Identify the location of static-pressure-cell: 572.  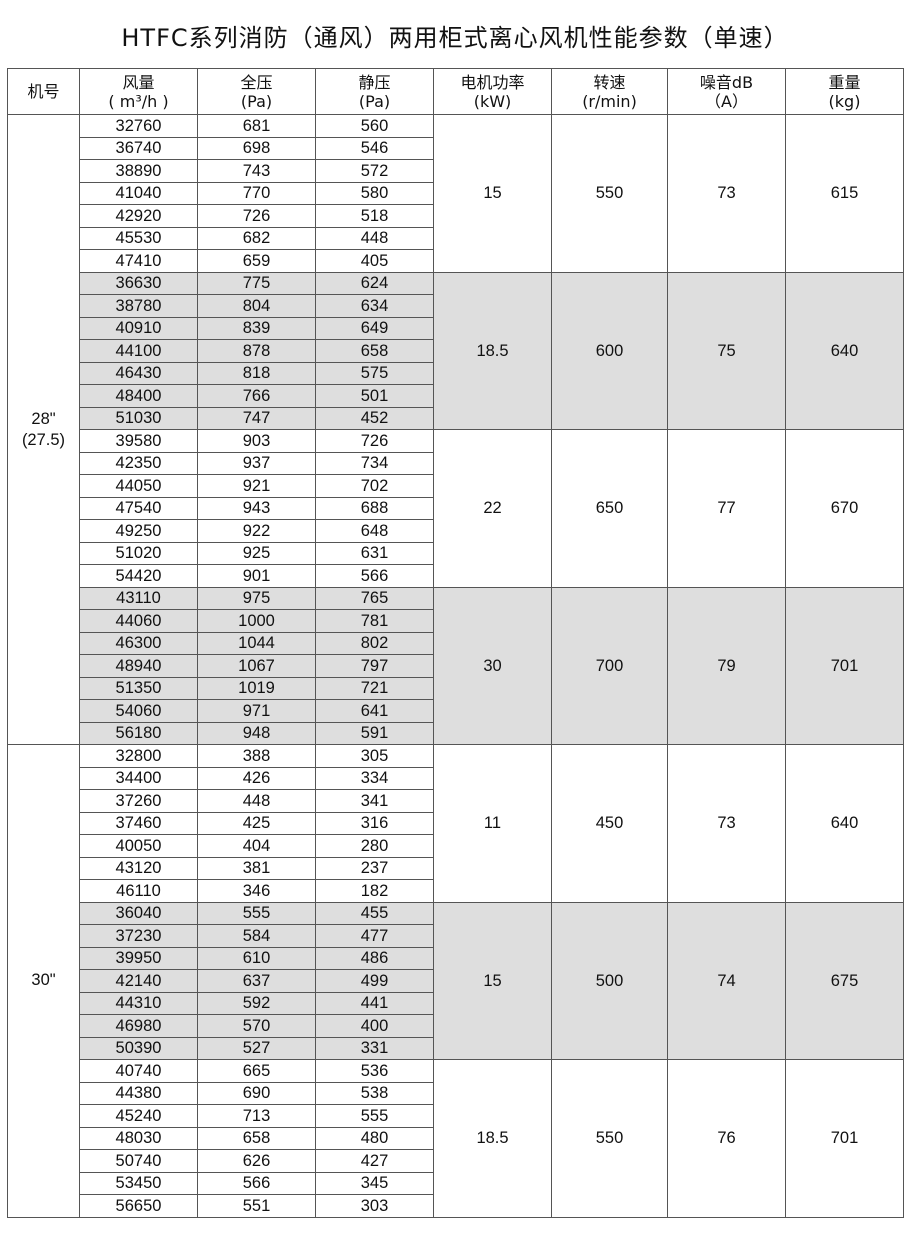
(374, 171).